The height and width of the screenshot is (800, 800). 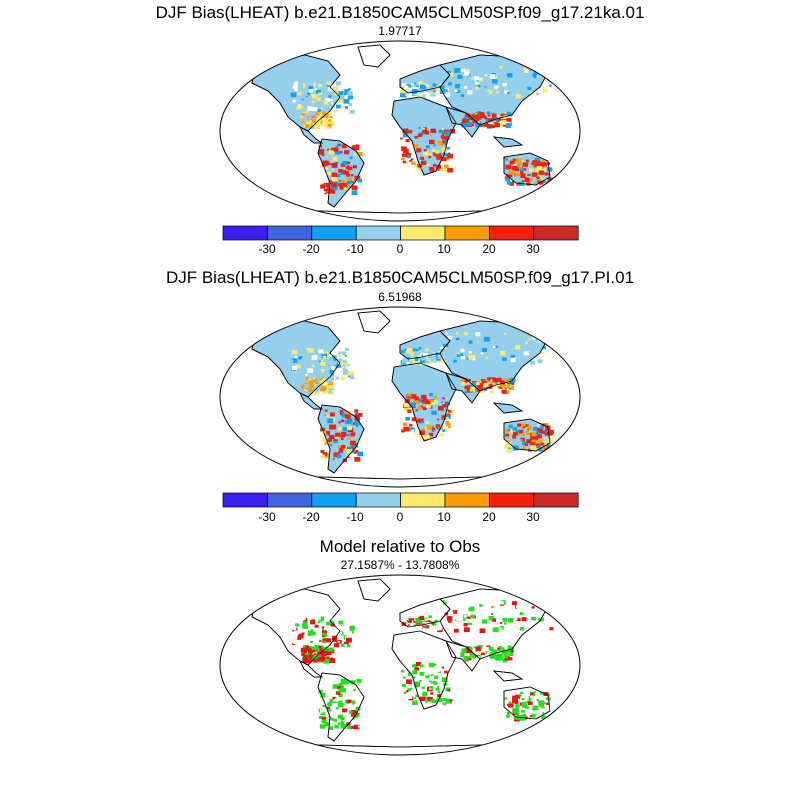 What do you see at coordinates (374, 322) in the screenshot?
I see `greenland-coastline` at bounding box center [374, 322].